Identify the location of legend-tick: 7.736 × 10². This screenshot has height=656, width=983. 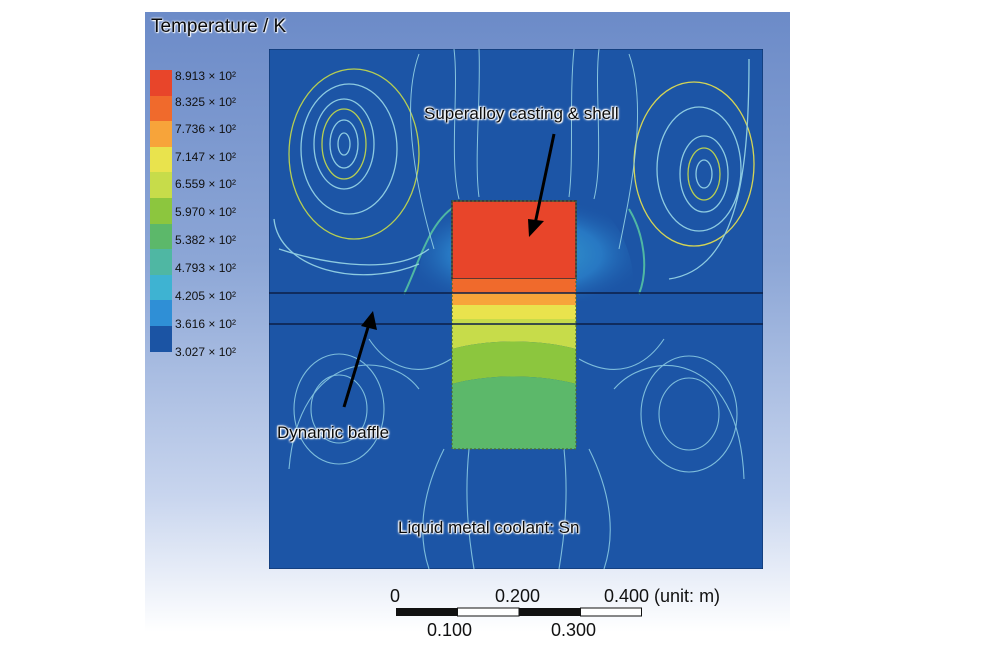
(206, 129).